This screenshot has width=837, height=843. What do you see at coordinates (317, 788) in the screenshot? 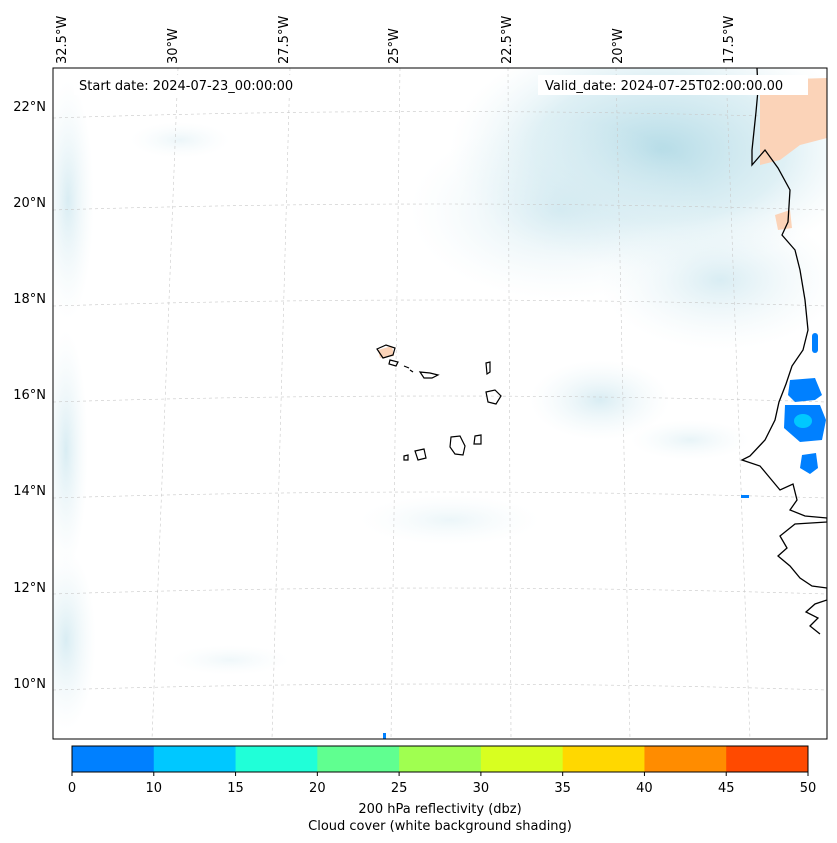
I see `colorbar-tick-label: 20` at bounding box center [317, 788].